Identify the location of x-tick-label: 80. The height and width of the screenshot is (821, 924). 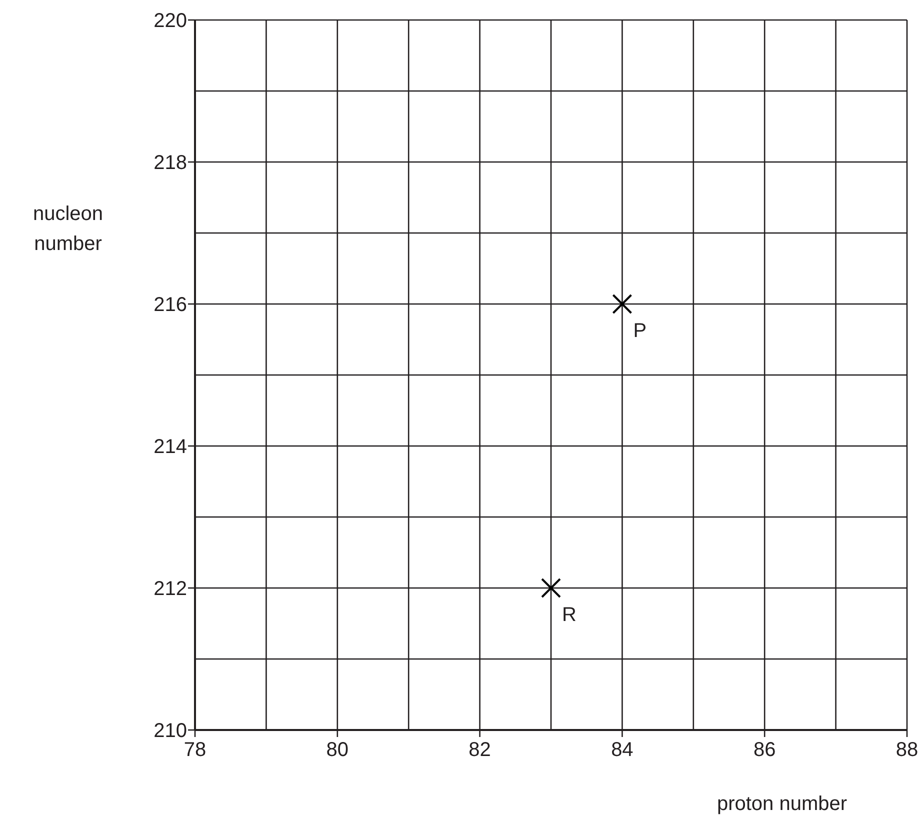
(337, 750).